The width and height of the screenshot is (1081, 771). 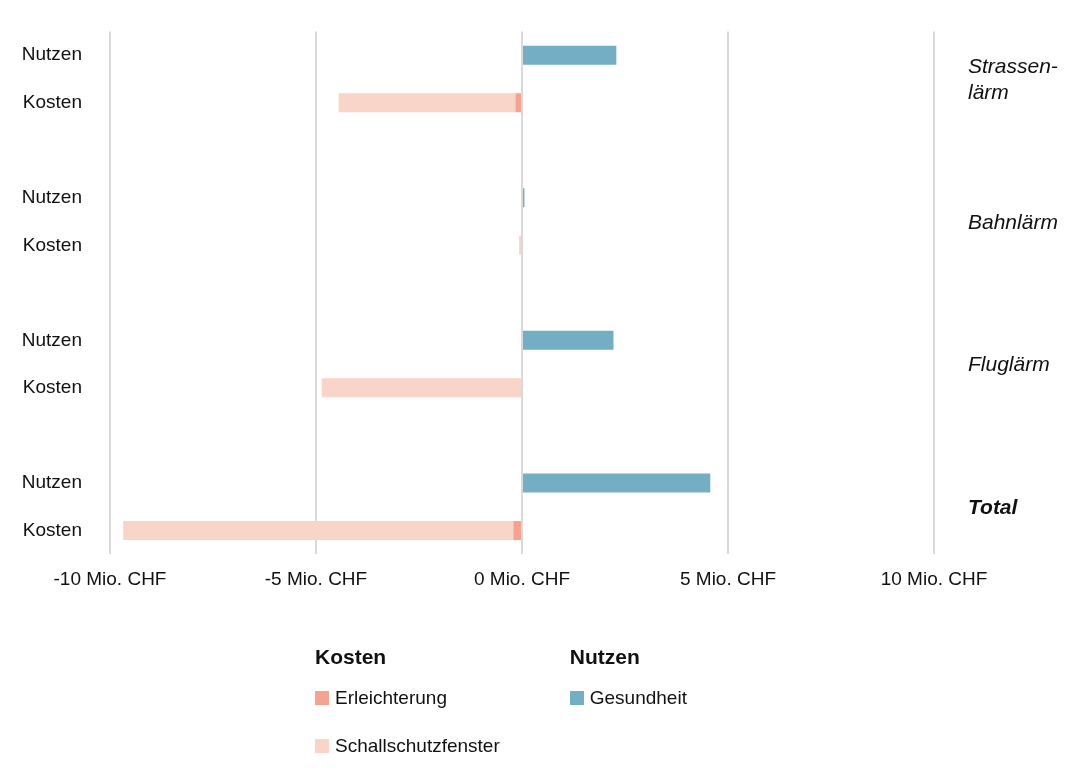 I want to click on x-tick-label: 10 Mio. CHF, so click(x=934, y=578).